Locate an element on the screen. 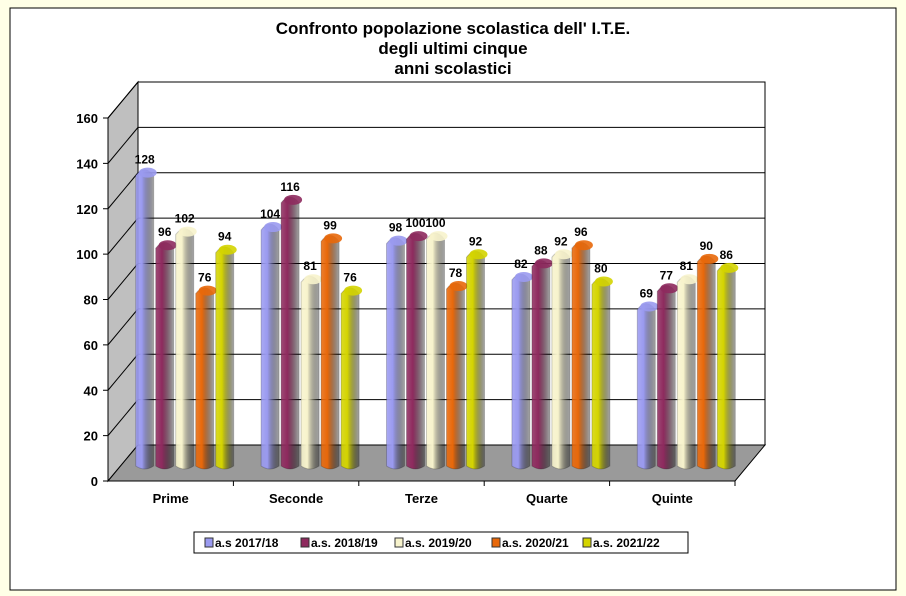 The image size is (906, 596). data-label: 80 is located at coordinates (601, 269).